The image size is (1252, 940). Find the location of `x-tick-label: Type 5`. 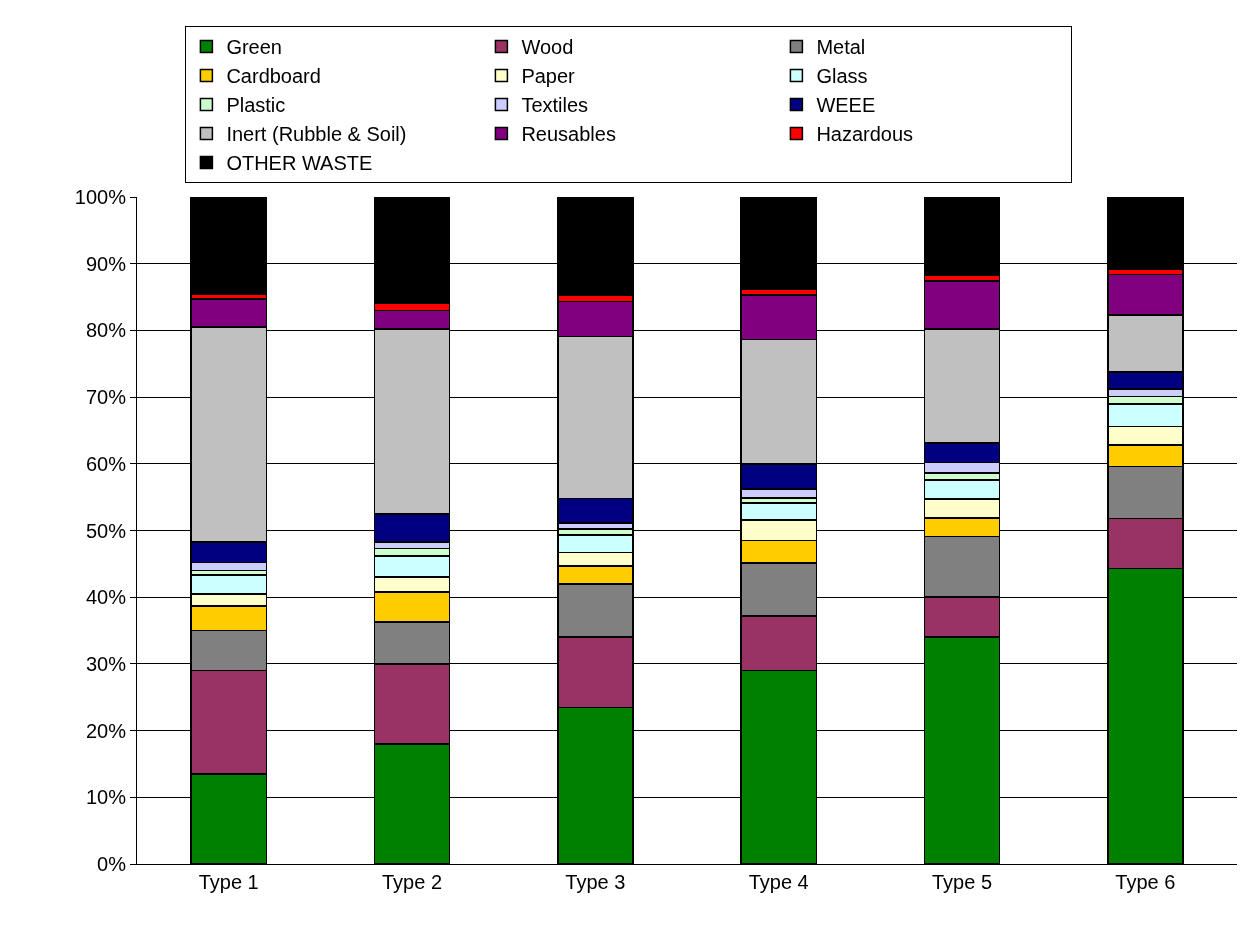

x-tick-label: Type 5 is located at coordinates (962, 882).